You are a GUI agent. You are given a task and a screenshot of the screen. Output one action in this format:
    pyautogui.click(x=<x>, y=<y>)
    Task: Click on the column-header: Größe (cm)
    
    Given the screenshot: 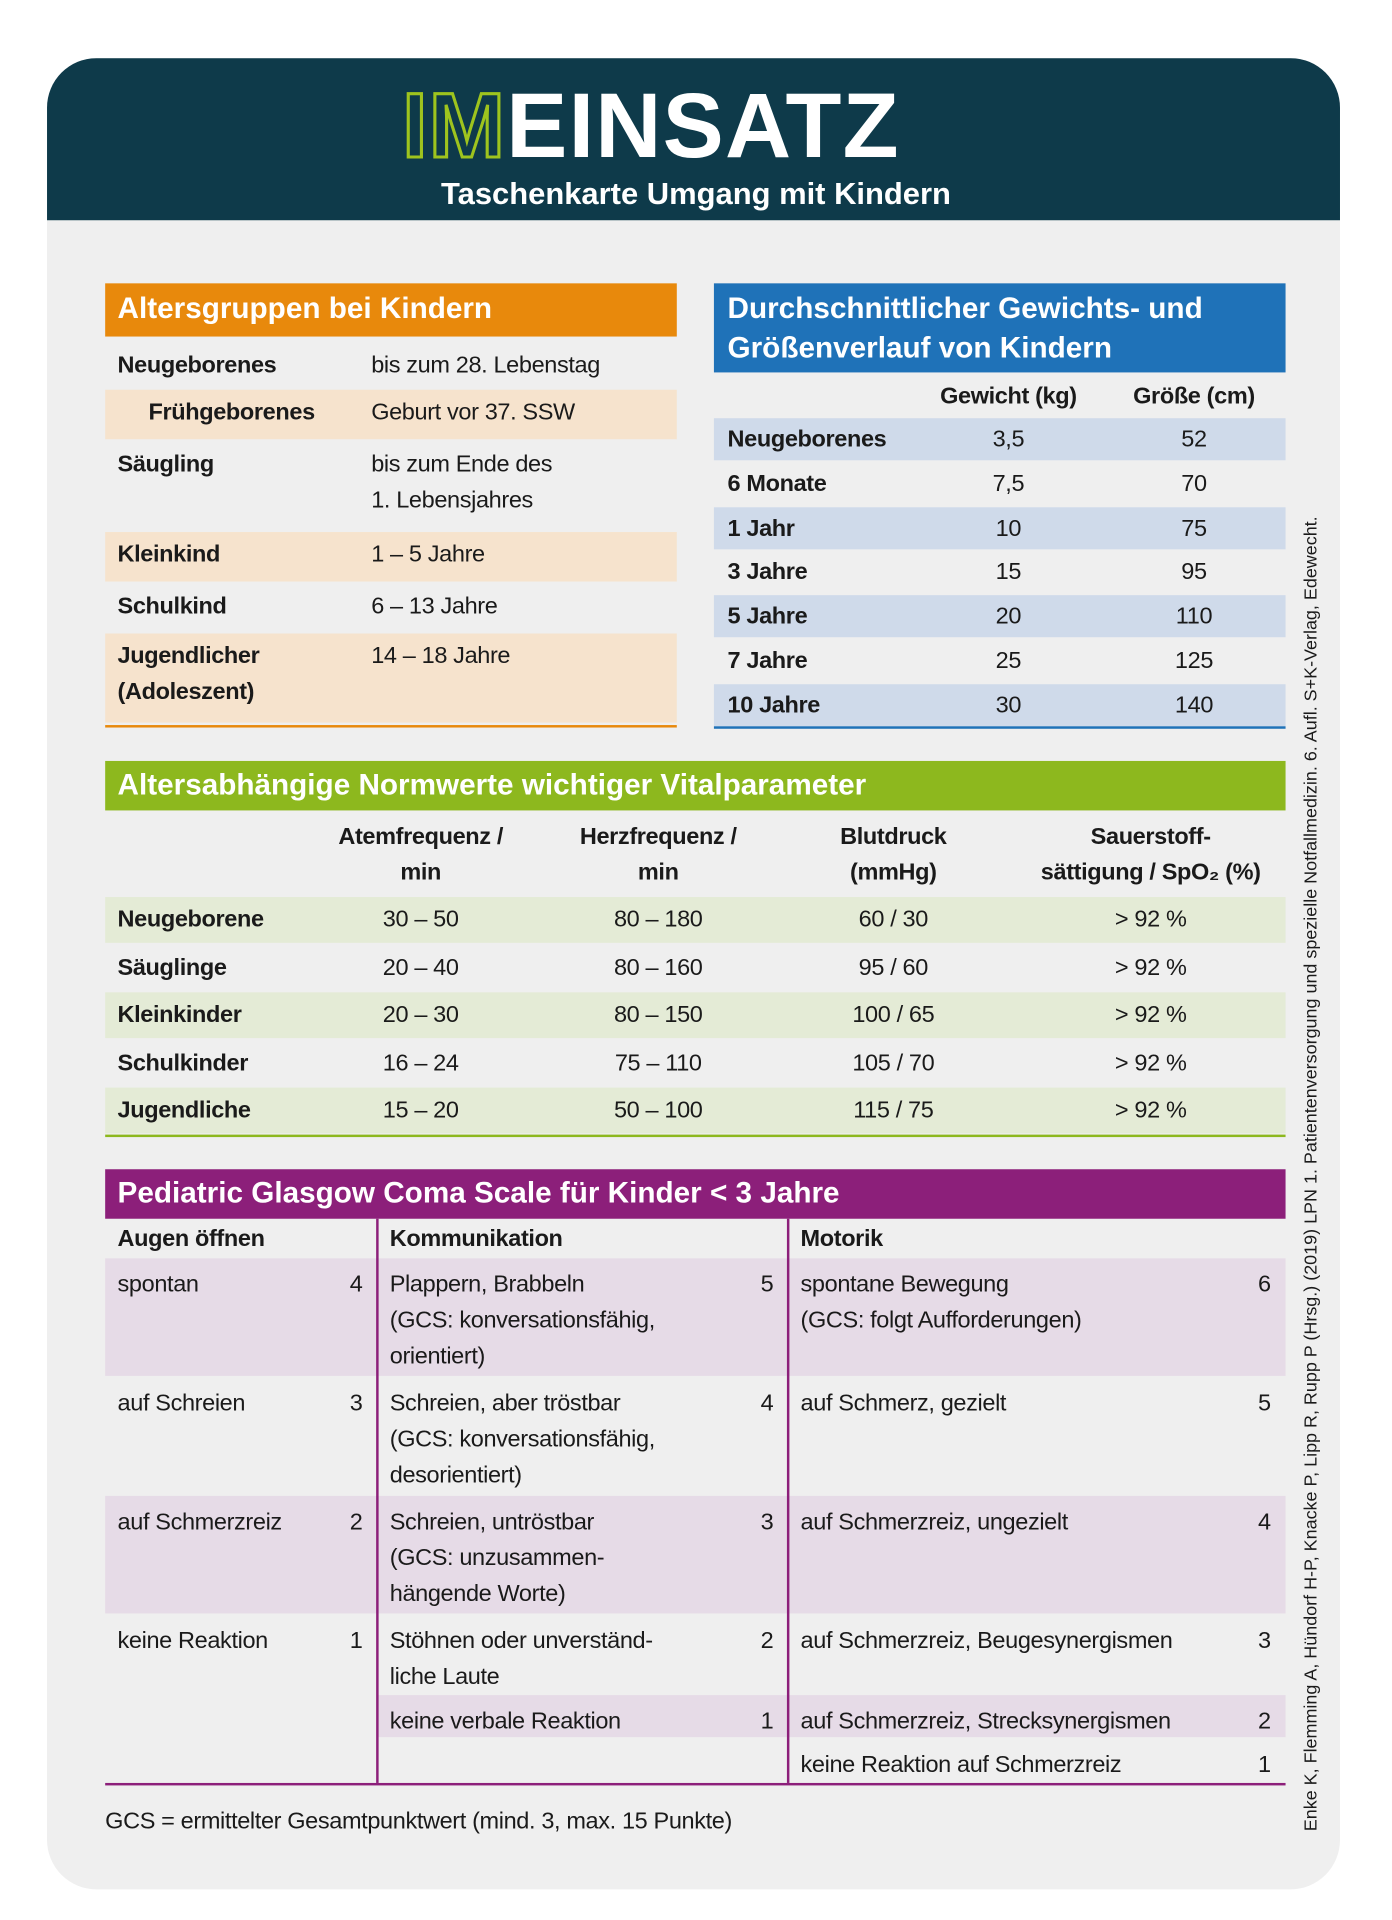 What is the action you would take?
    pyautogui.click(x=1194, y=396)
    